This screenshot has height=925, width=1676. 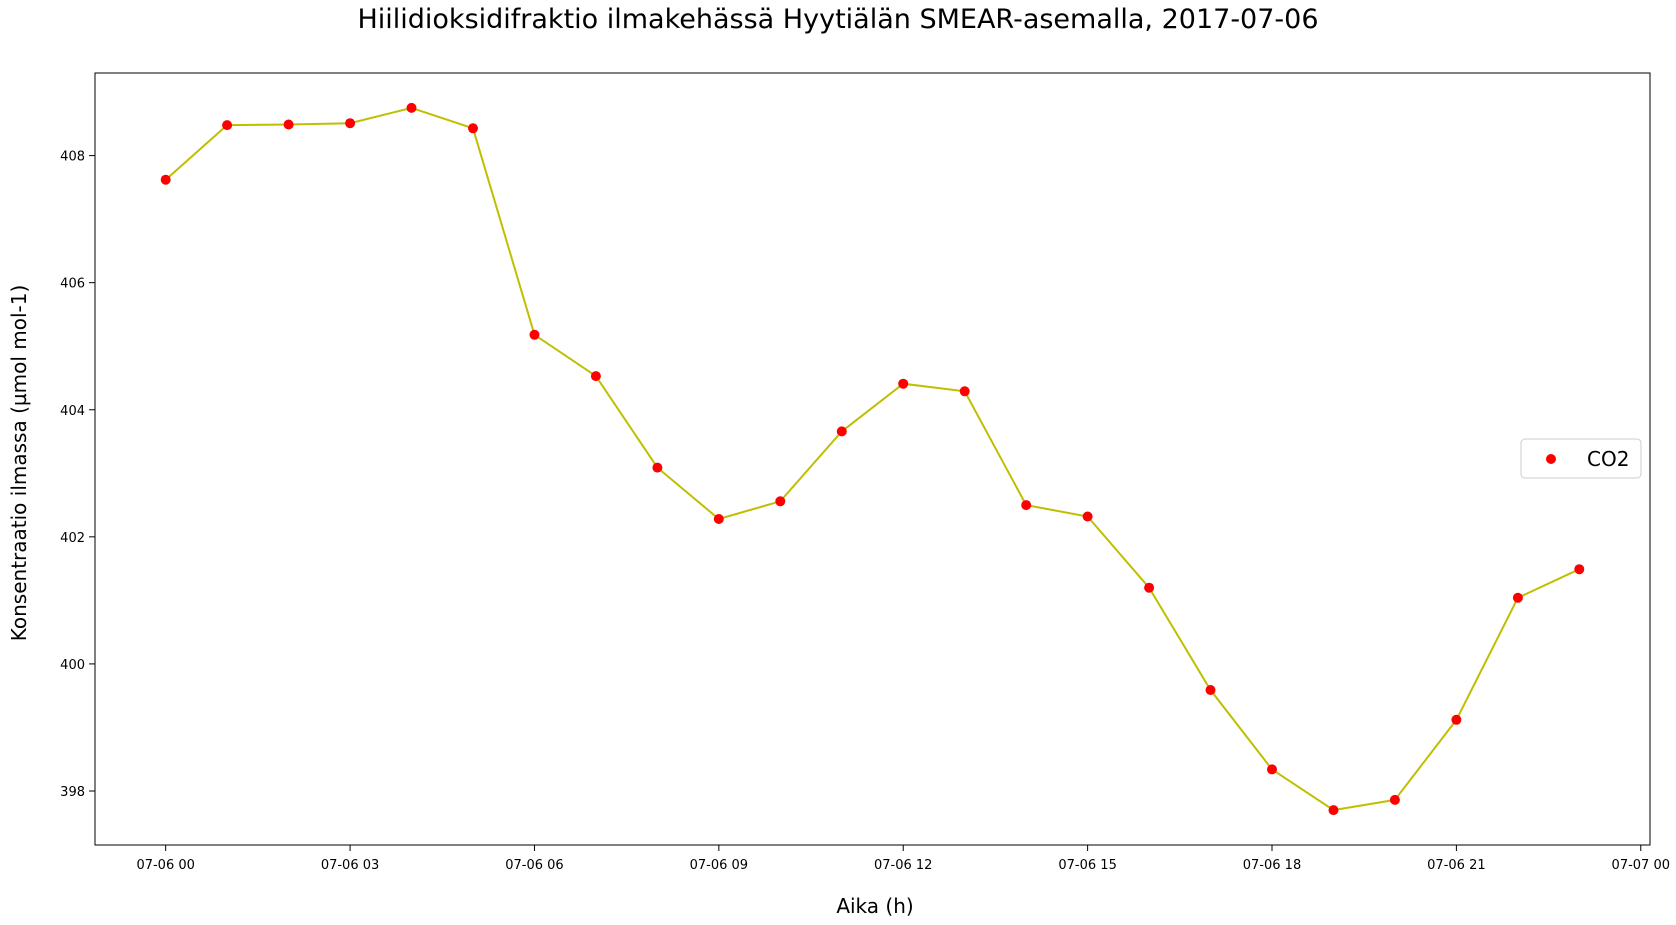 I want to click on legend: CO2, so click(x=1581, y=458).